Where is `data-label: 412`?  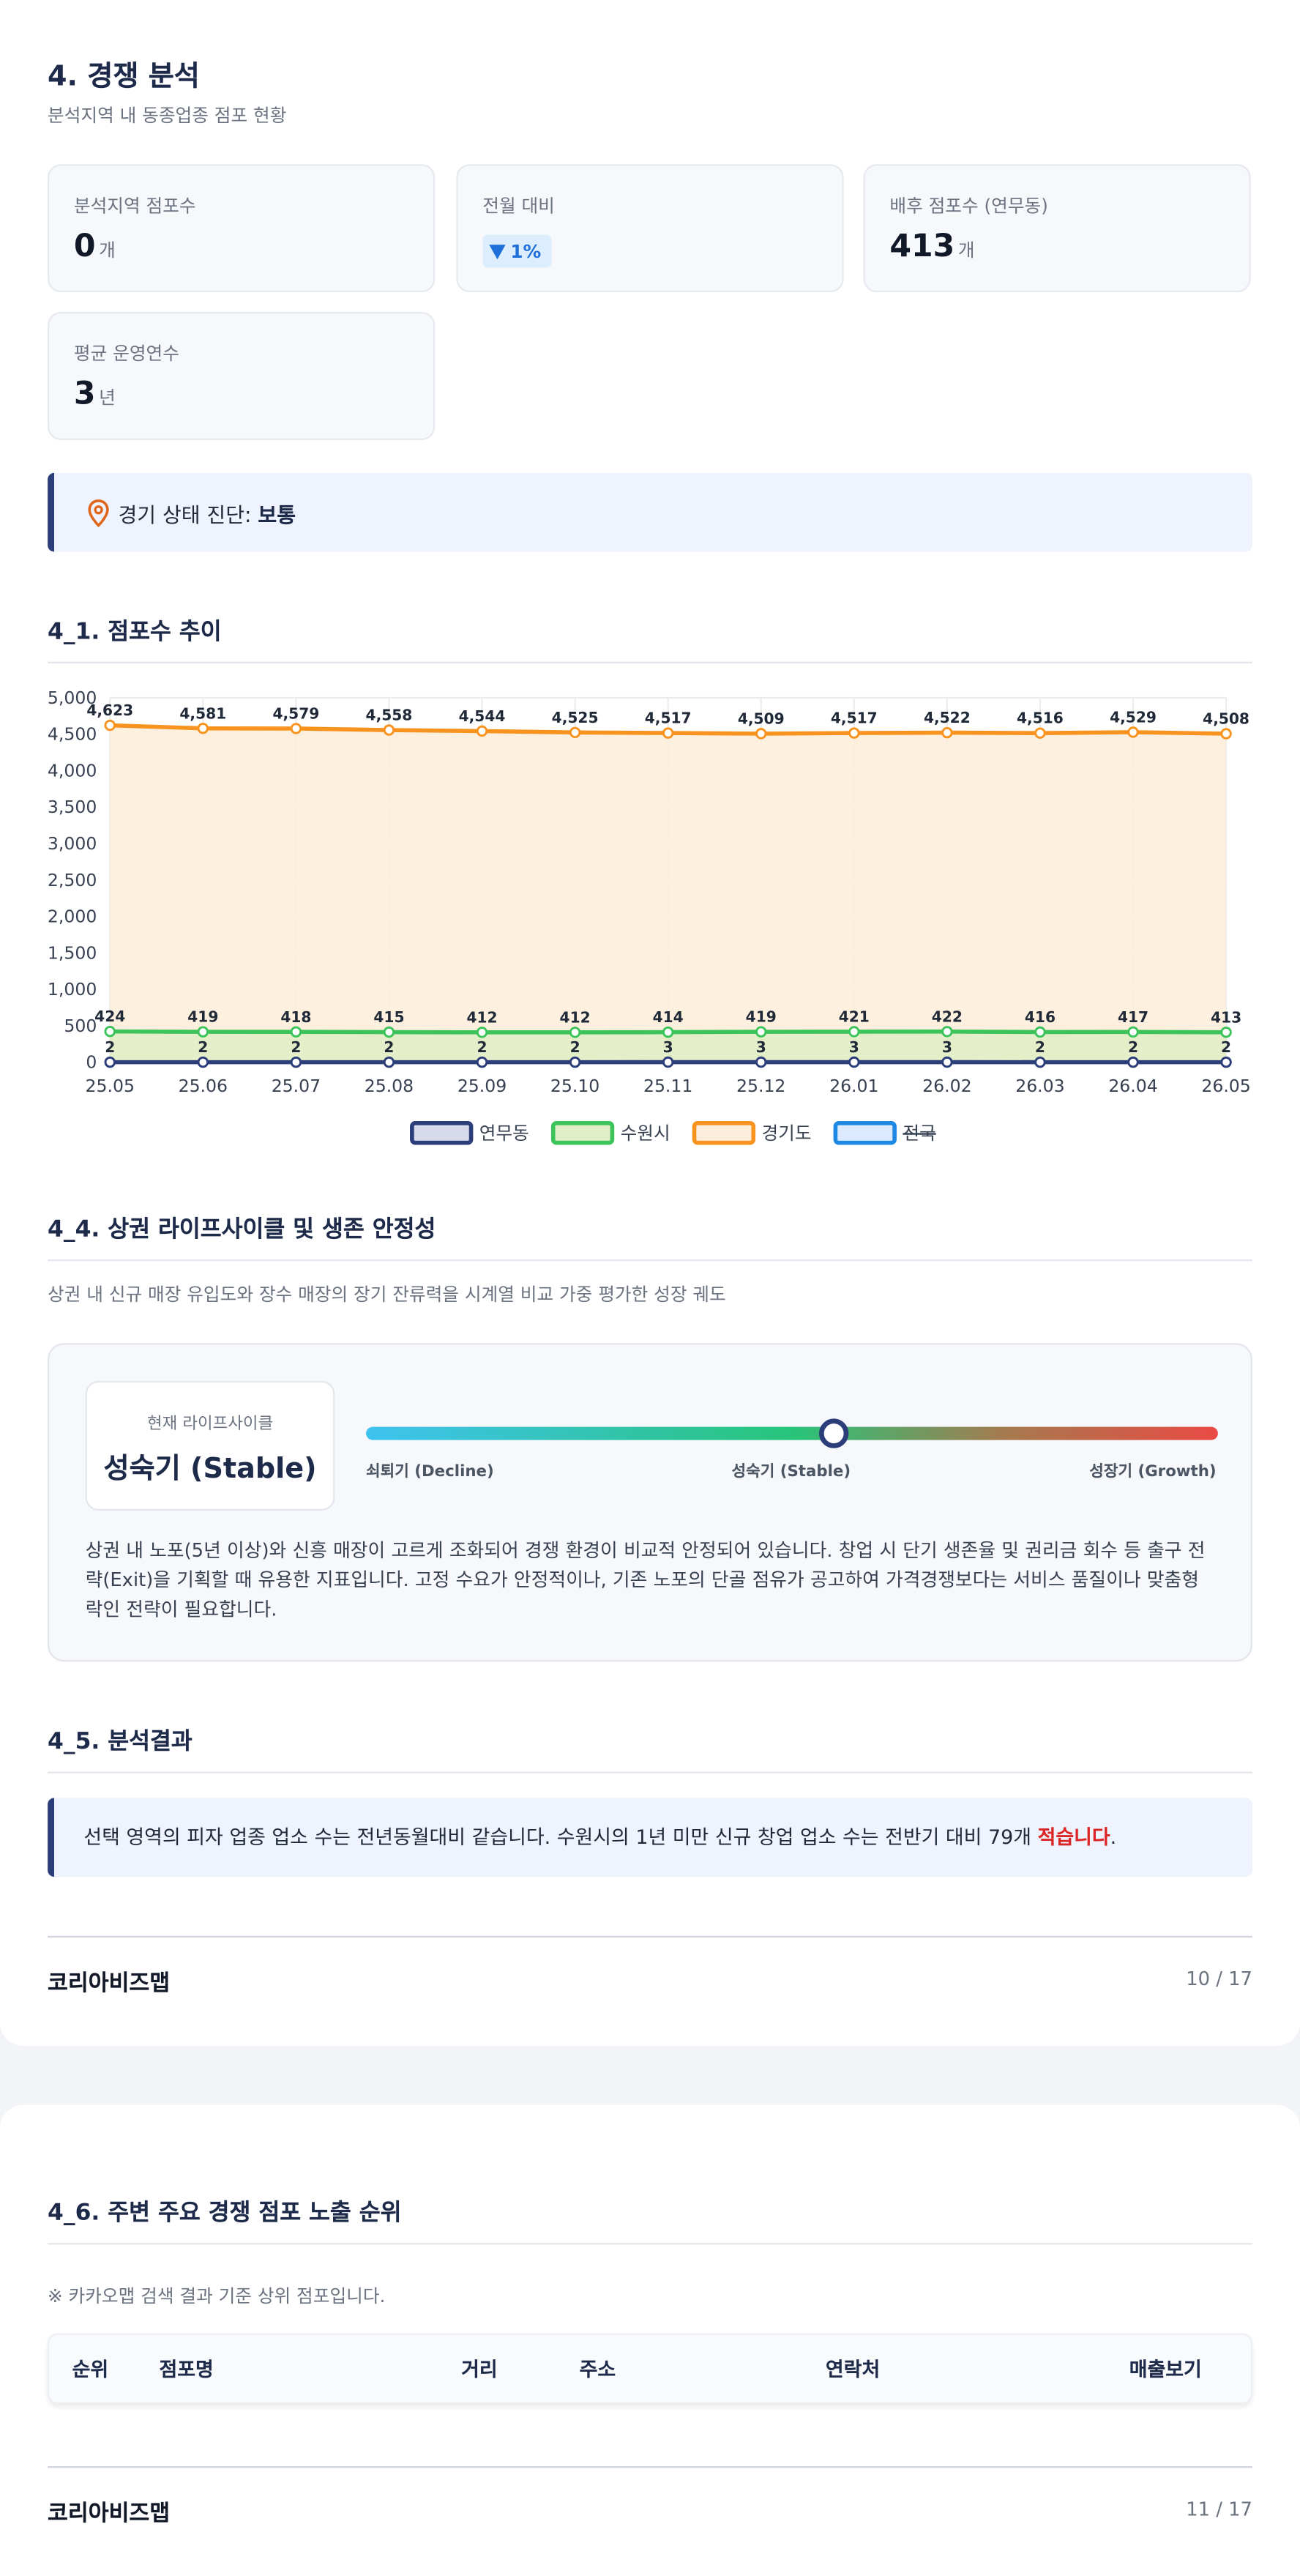
data-label: 412 is located at coordinates (575, 1017).